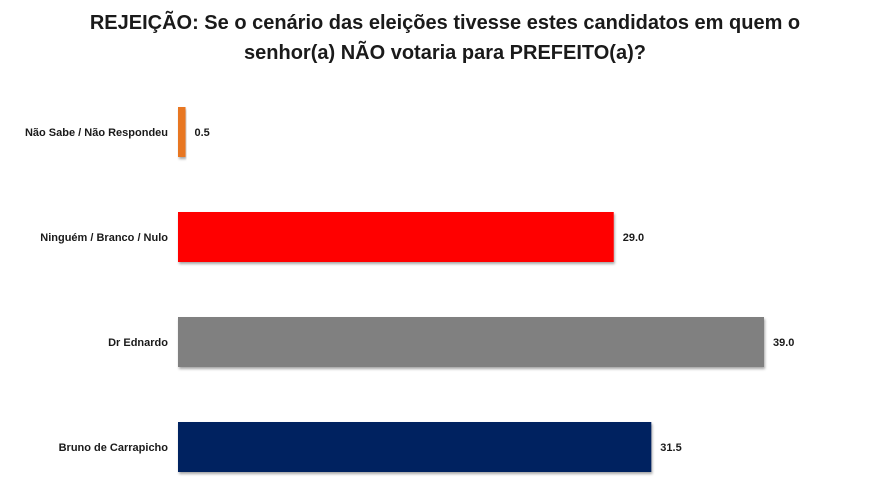 This screenshot has width=890, height=501. What do you see at coordinates (202, 133) in the screenshot?
I see `value-label-0: 0.5` at bounding box center [202, 133].